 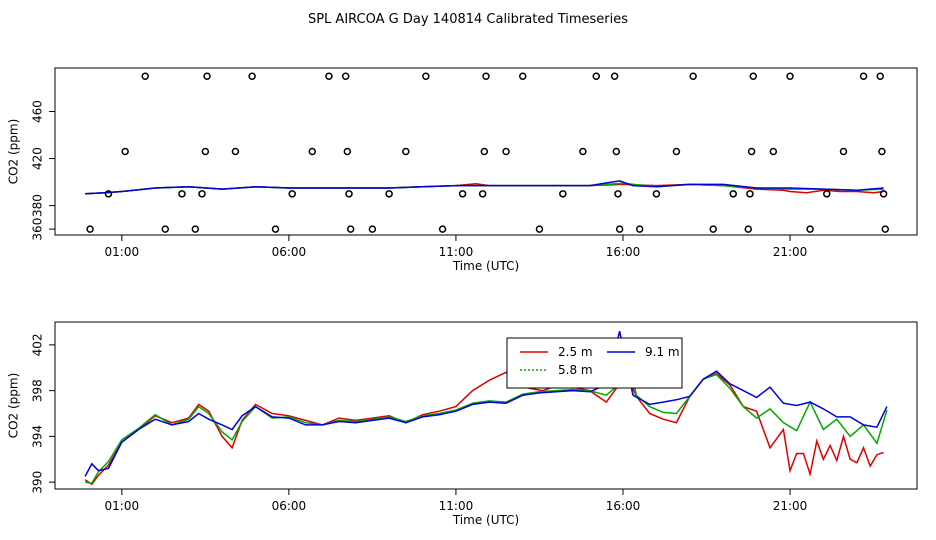 What do you see at coordinates (662, 352) in the screenshot?
I see `legend-label: 9.1 m` at bounding box center [662, 352].